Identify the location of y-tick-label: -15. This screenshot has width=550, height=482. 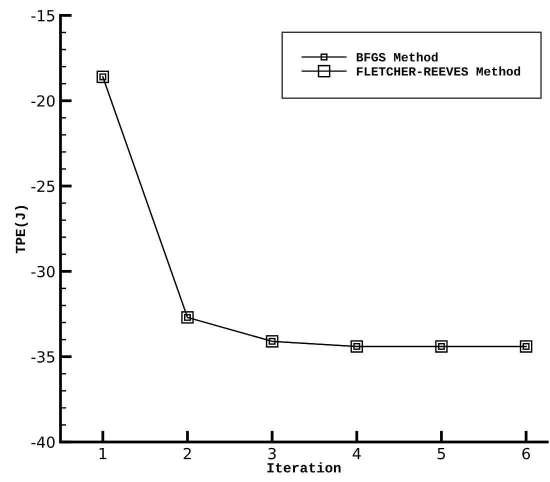
(42, 16).